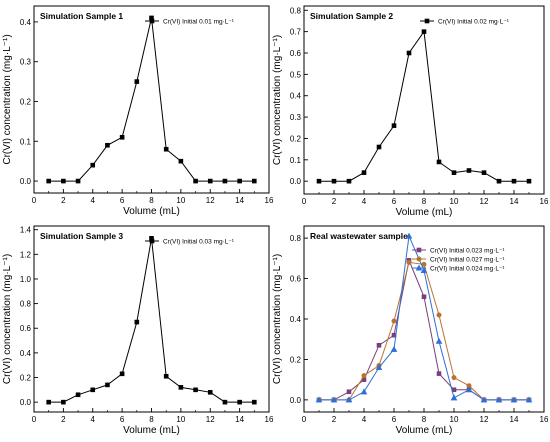 Image resolution: width=550 pixels, height=442 pixels. Describe the element at coordinates (484, 201) in the screenshot. I see `x-tick-label: 12` at that location.